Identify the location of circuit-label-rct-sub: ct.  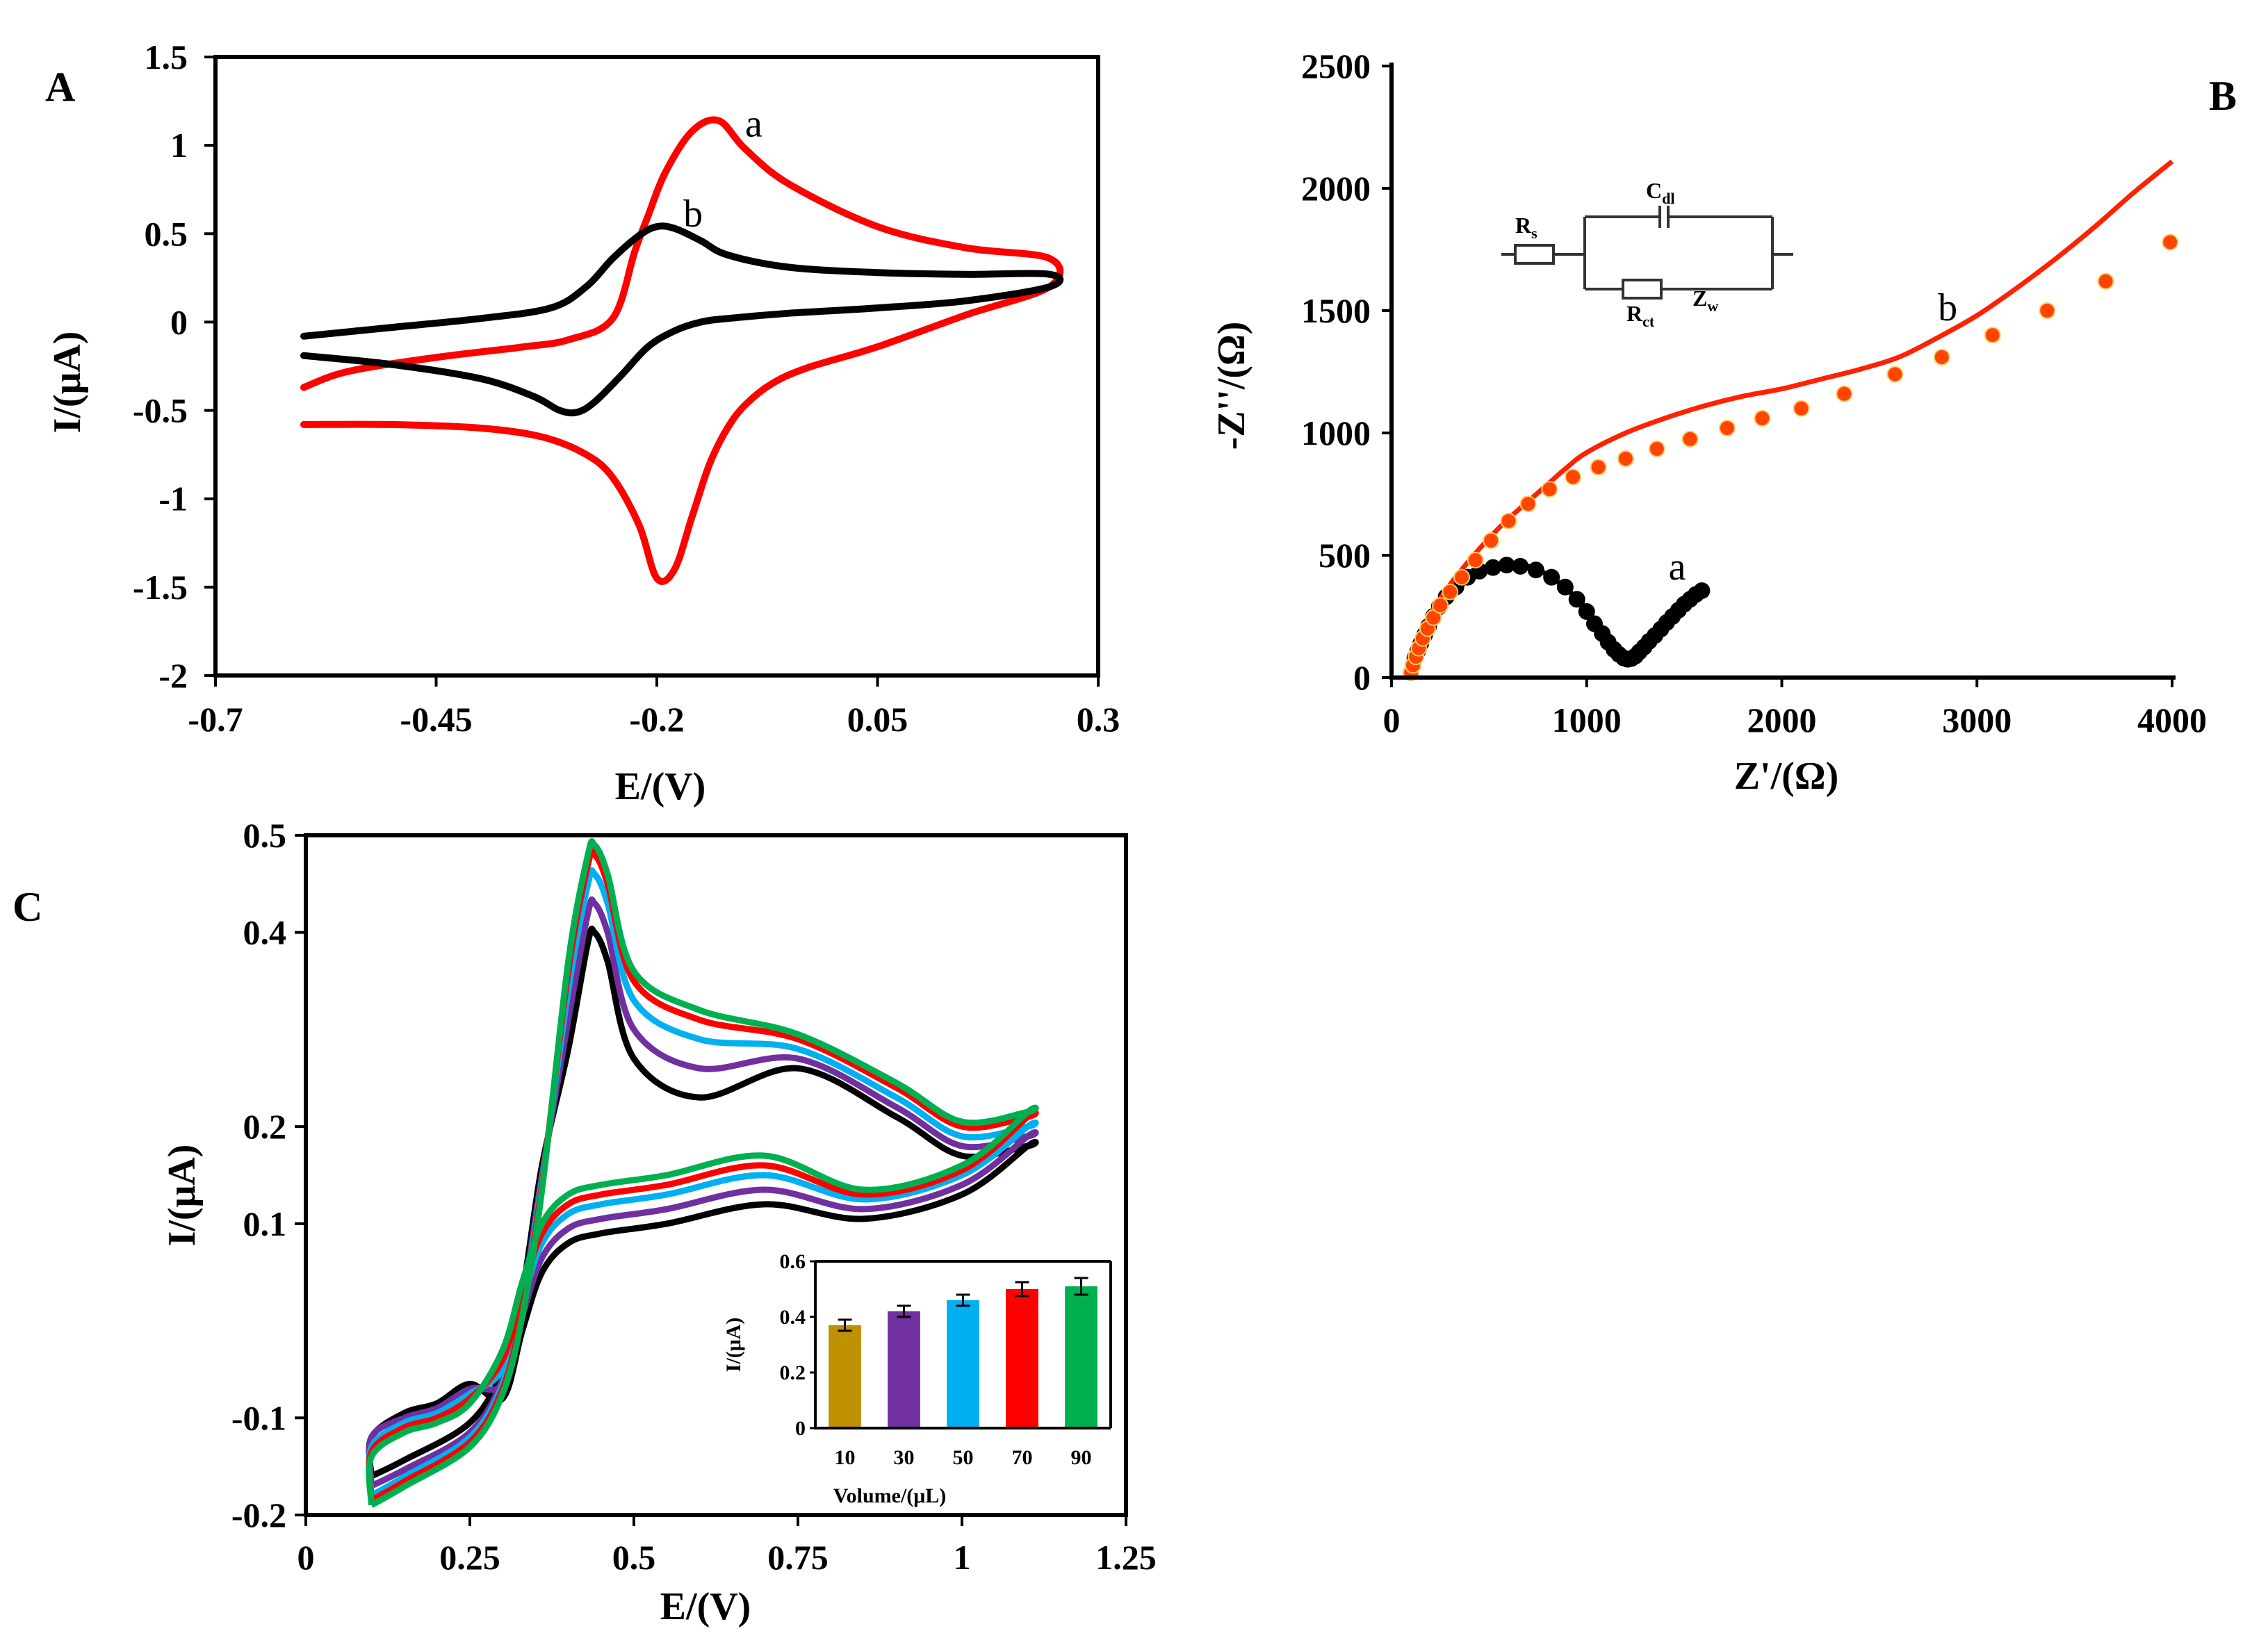
(1648, 321).